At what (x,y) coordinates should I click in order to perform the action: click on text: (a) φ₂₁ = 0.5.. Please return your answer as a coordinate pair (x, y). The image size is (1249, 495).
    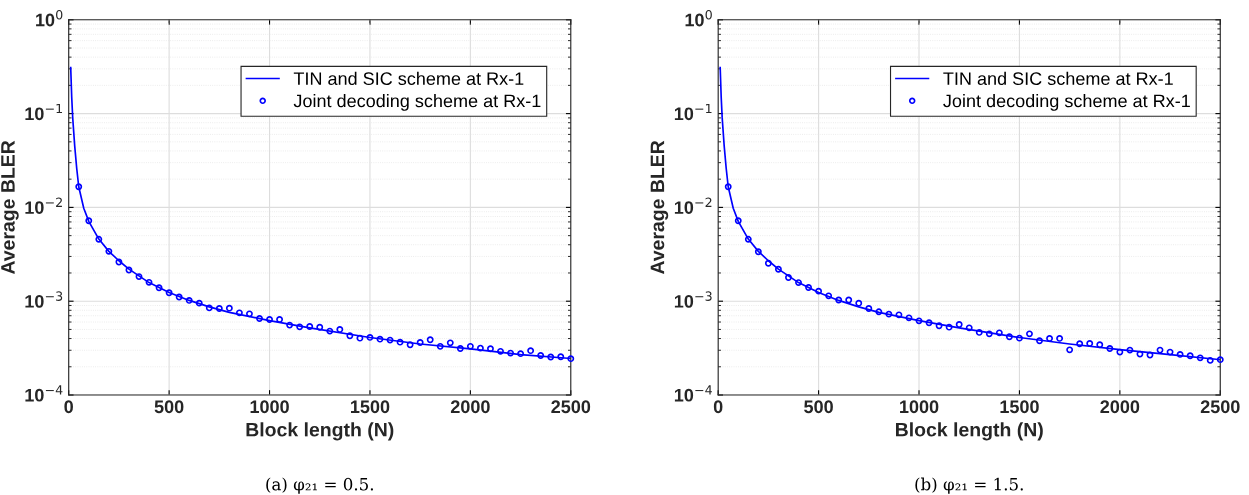
    Looking at the image, I should click on (319, 485).